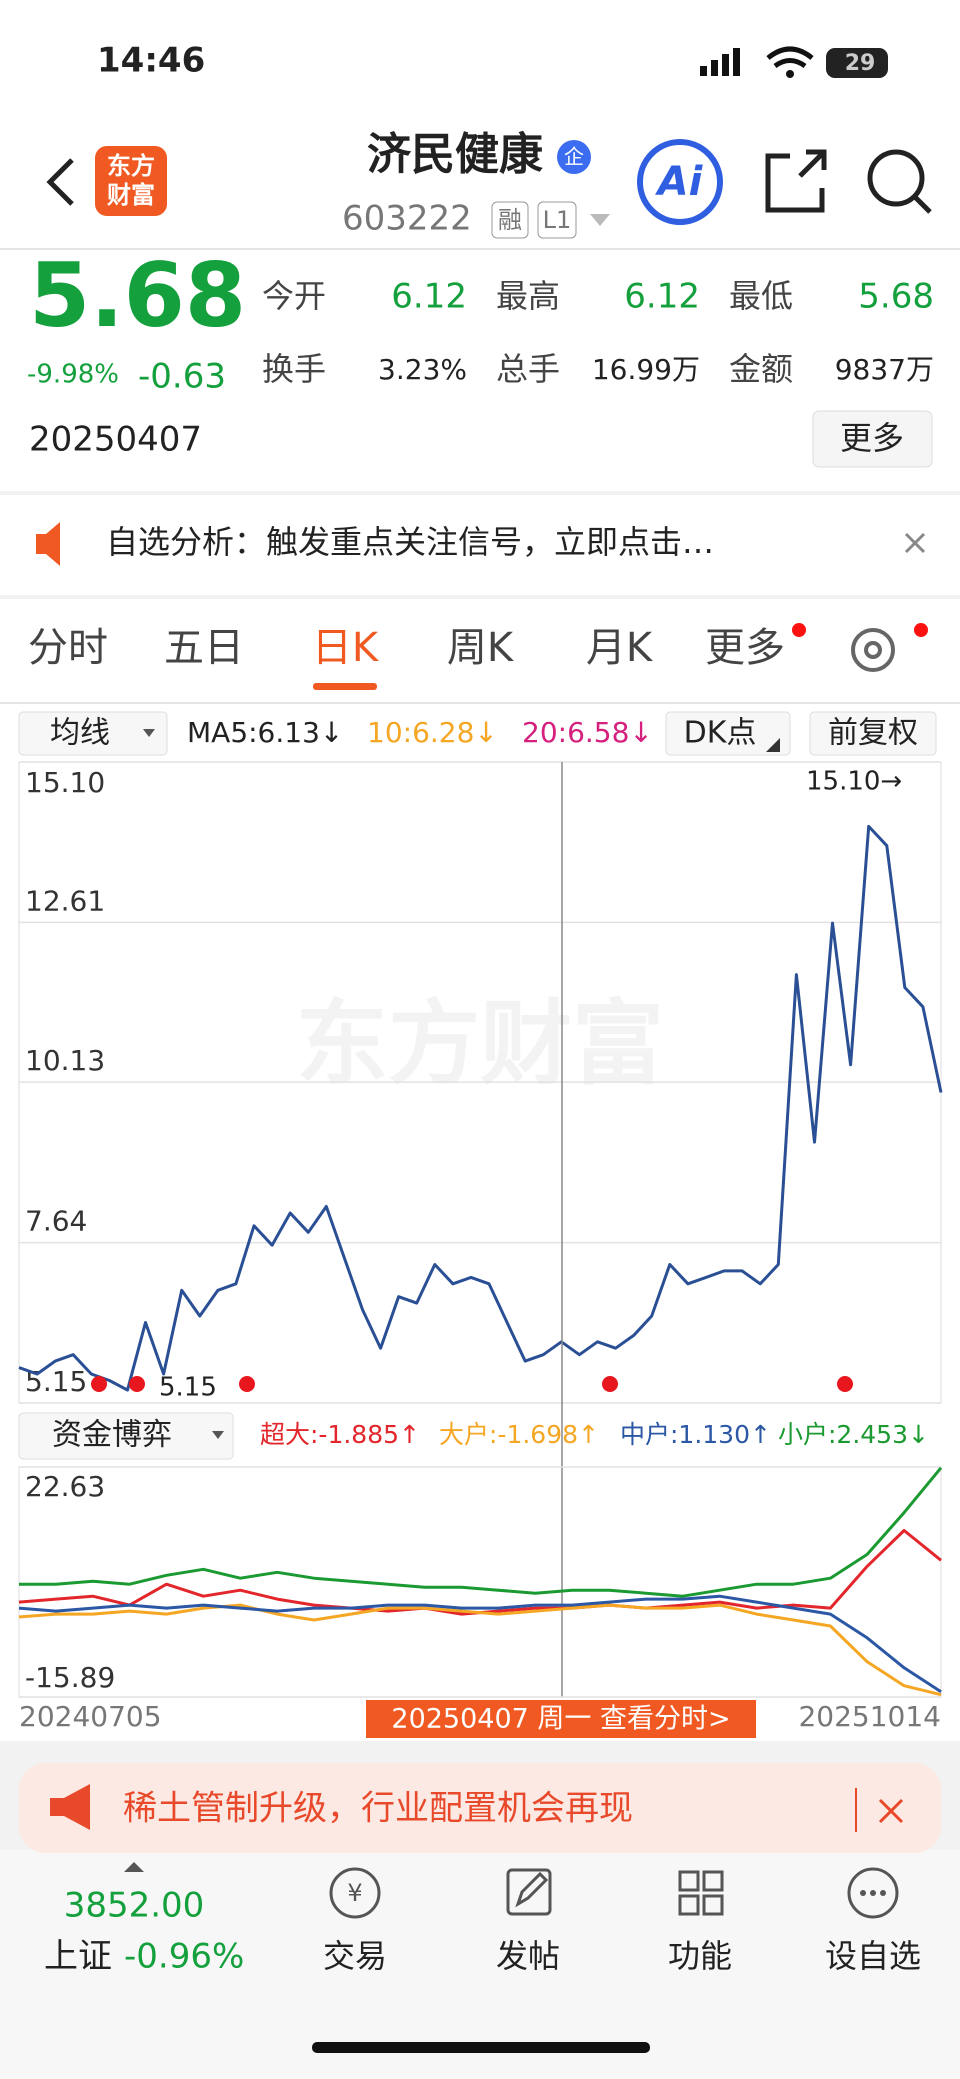 This screenshot has height=2079, width=960. I want to click on ad-banner, so click(480, 1808).